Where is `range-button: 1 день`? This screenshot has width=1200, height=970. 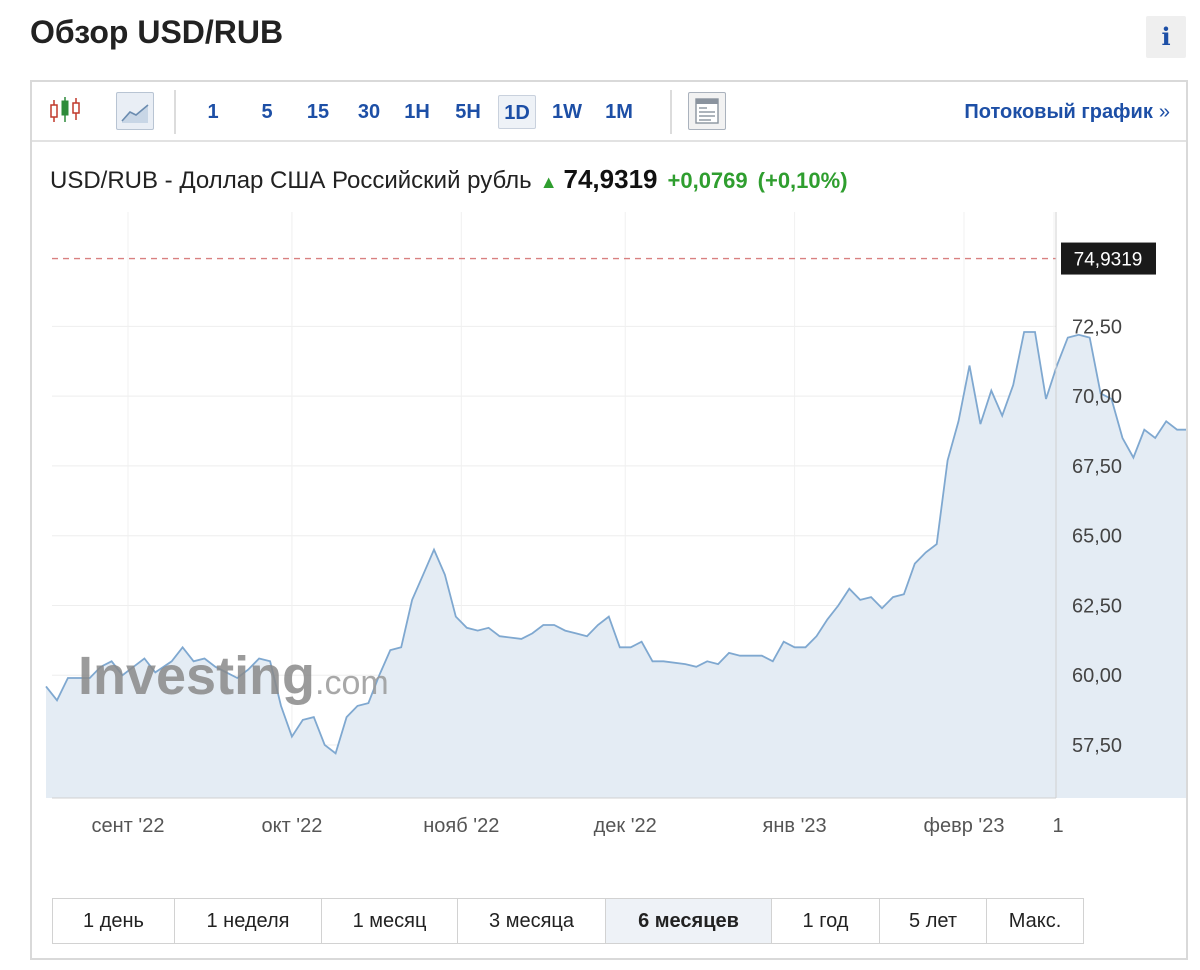 range-button: 1 день is located at coordinates (114, 921).